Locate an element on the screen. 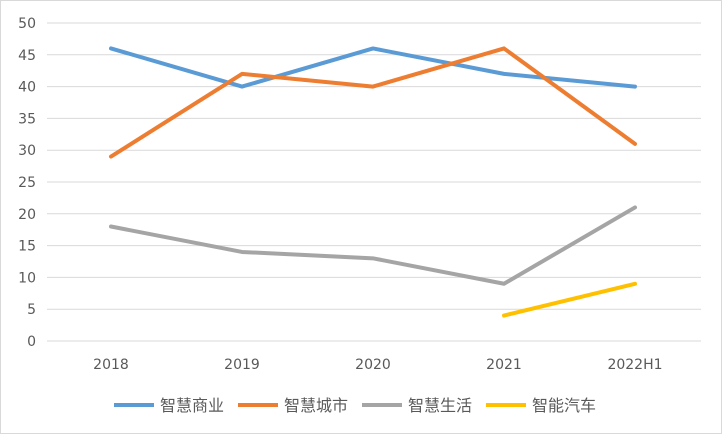 The image size is (722, 434). x-axis-ticks: 2018 2019 2020 2021 2022H1 is located at coordinates (377, 365).